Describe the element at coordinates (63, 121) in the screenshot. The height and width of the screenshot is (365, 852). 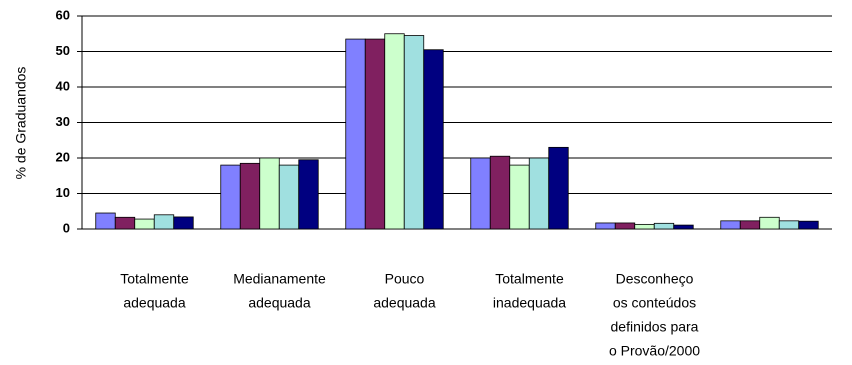
I see `y-tick-label: 30` at that location.